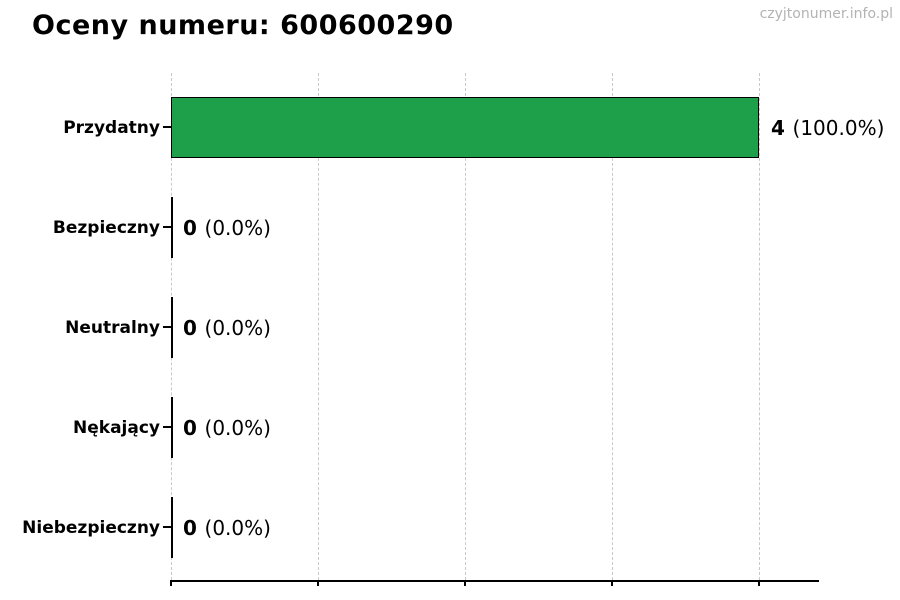 The image size is (900, 600). I want to click on value-percent: (100.0%), so click(838, 127).